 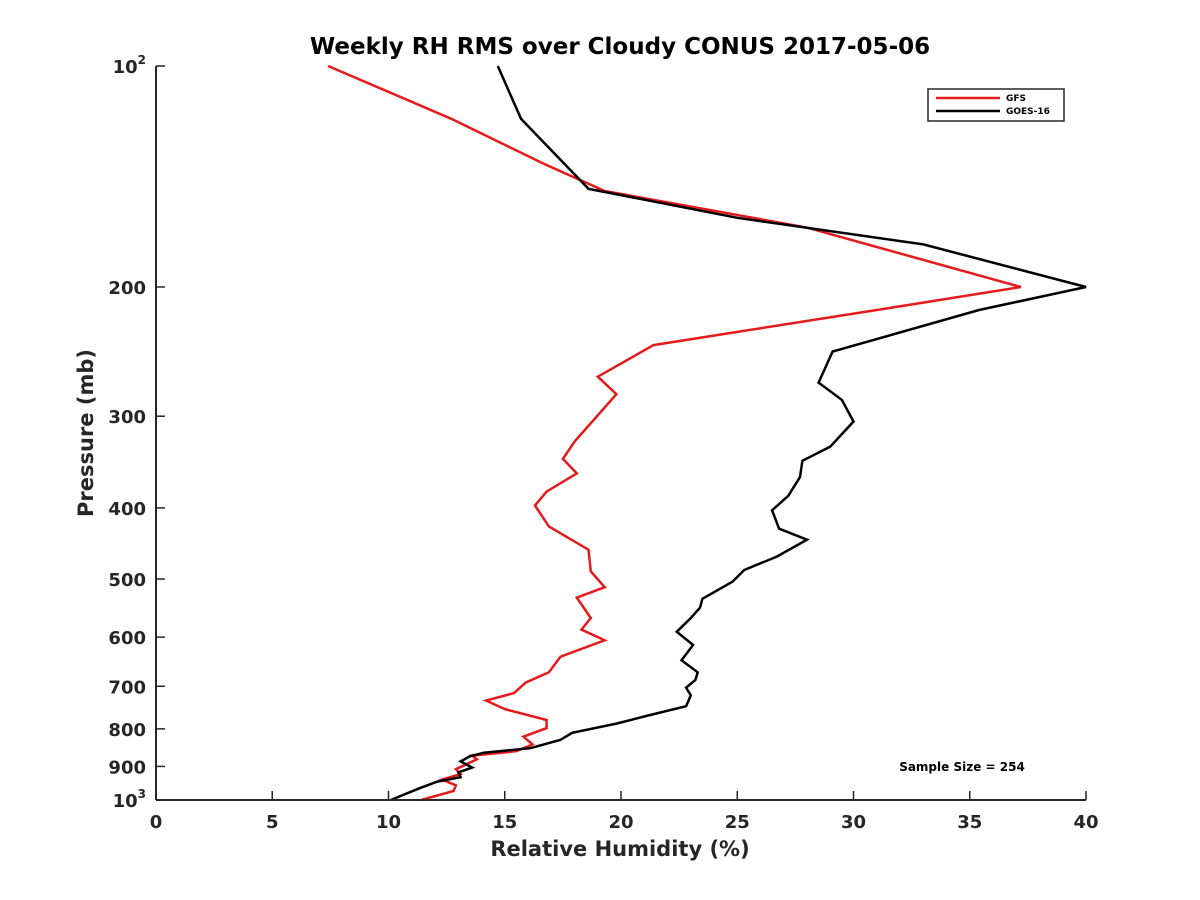 I want to click on legend-label-goes16: GOES-16, so click(x=1028, y=112).